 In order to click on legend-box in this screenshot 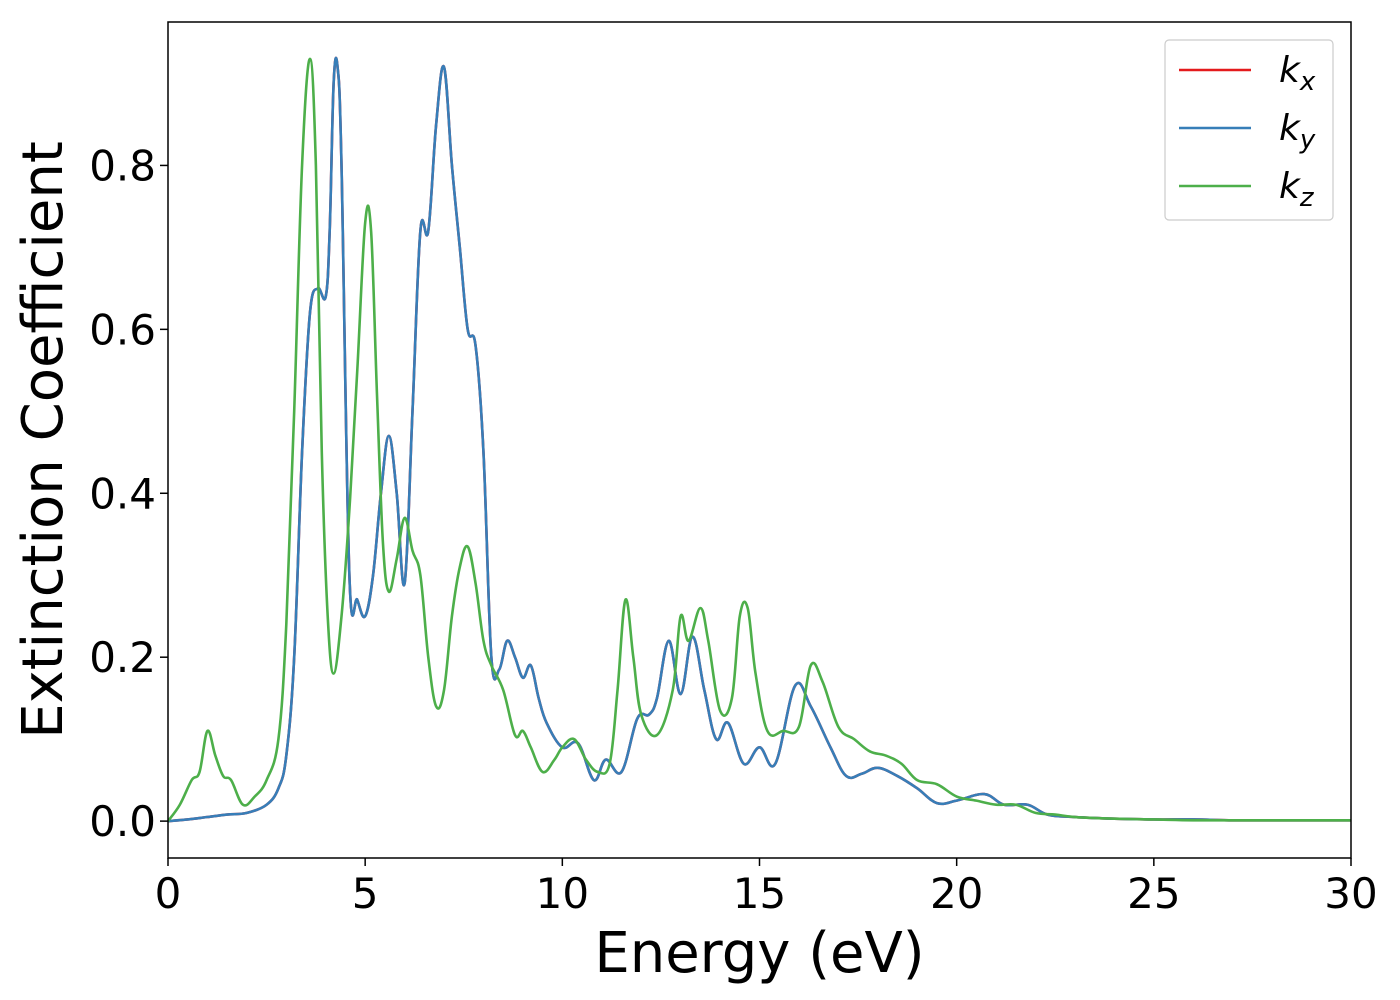, I will do `click(1249, 130)`.